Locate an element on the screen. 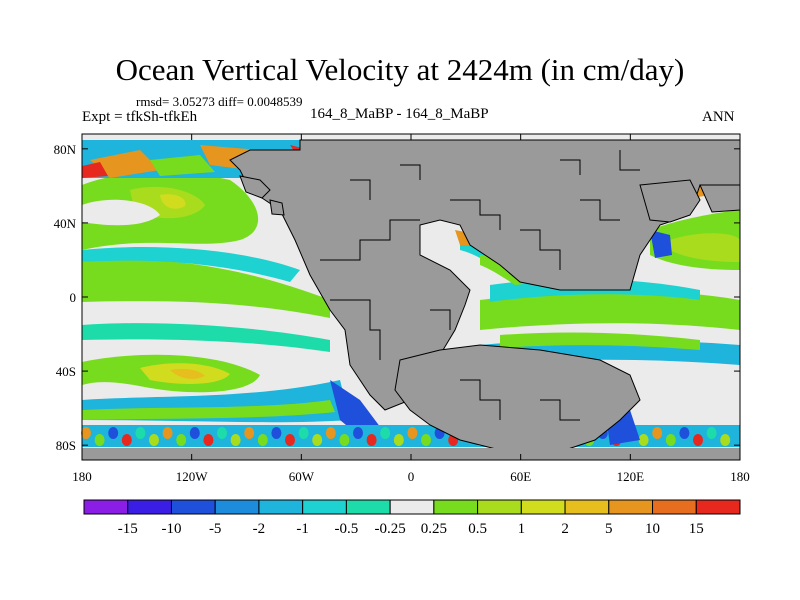 This screenshot has width=800, height=600. equatorial-pacific-cyan is located at coordinates (191, 264).